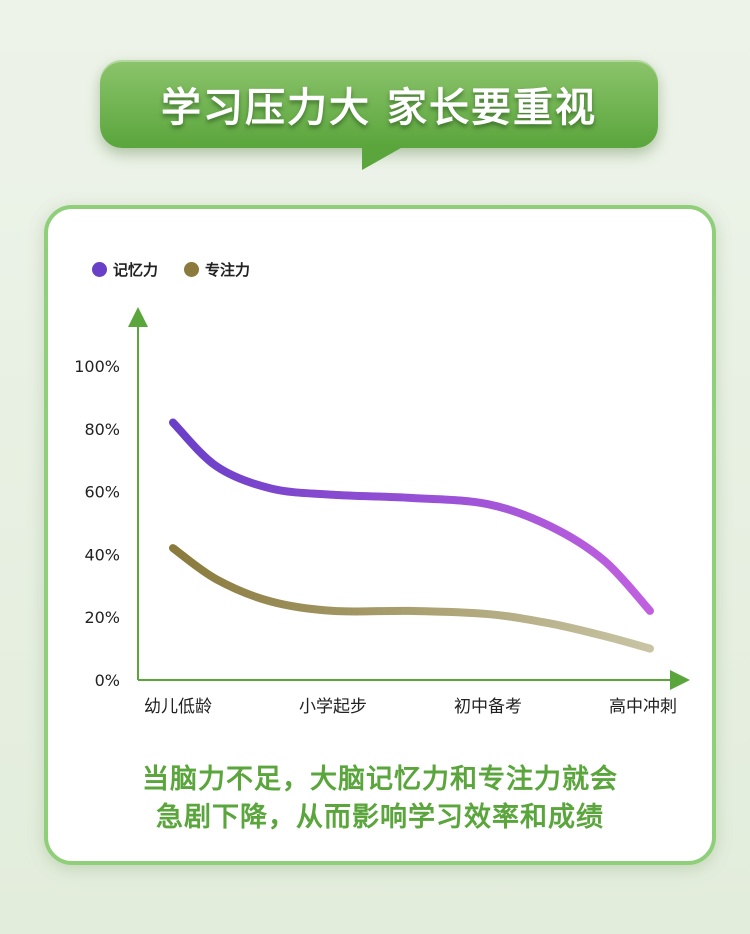 The image size is (750, 934). I want to click on legend-item-focus: 专注力, so click(217, 269).